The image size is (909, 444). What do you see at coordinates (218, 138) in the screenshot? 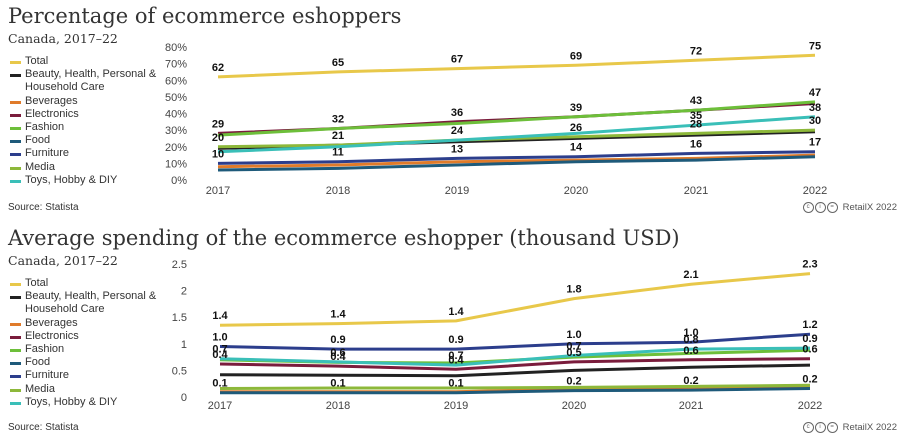
I see `data-label: 20` at bounding box center [218, 138].